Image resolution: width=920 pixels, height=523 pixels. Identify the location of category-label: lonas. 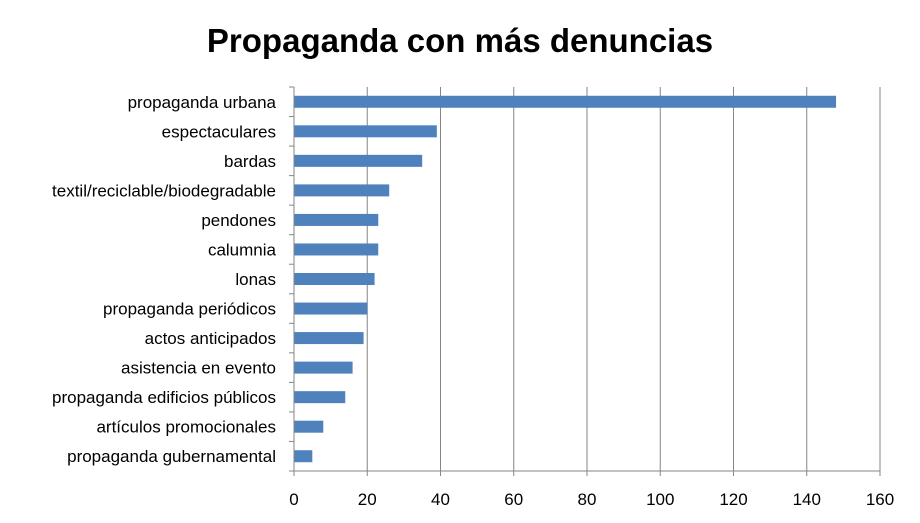
(255, 279).